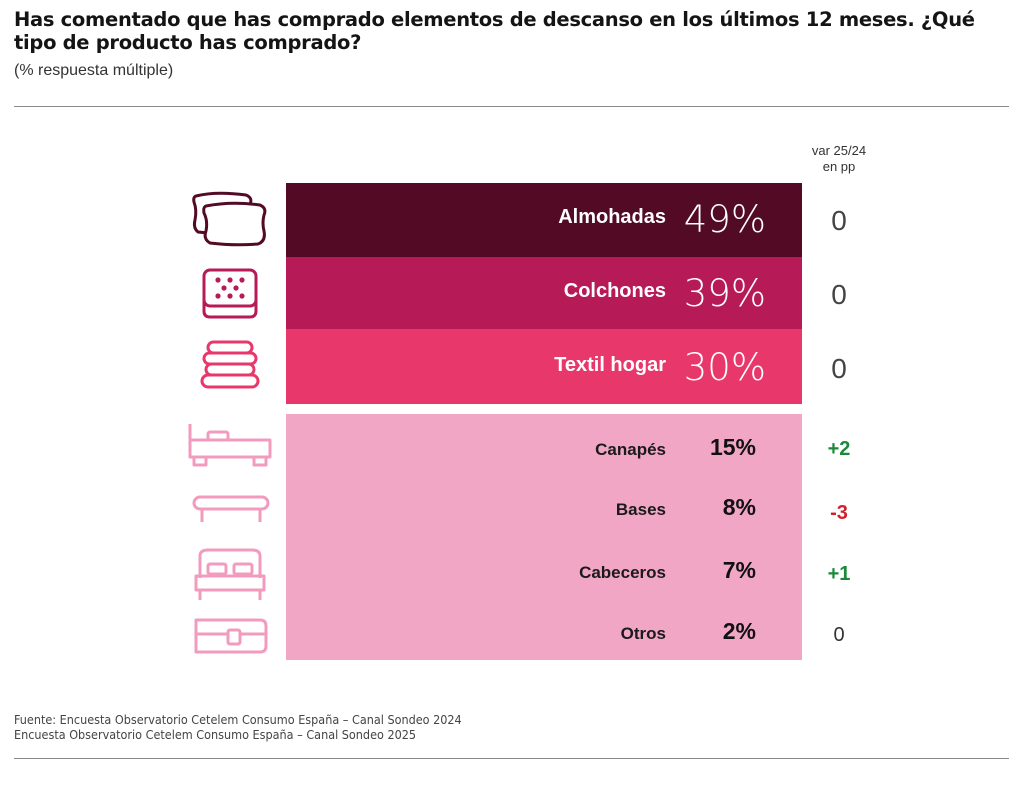 This screenshot has height=812, width=1024. Describe the element at coordinates (839, 368) in the screenshot. I see `row-var-textil-hogar: 0` at that location.